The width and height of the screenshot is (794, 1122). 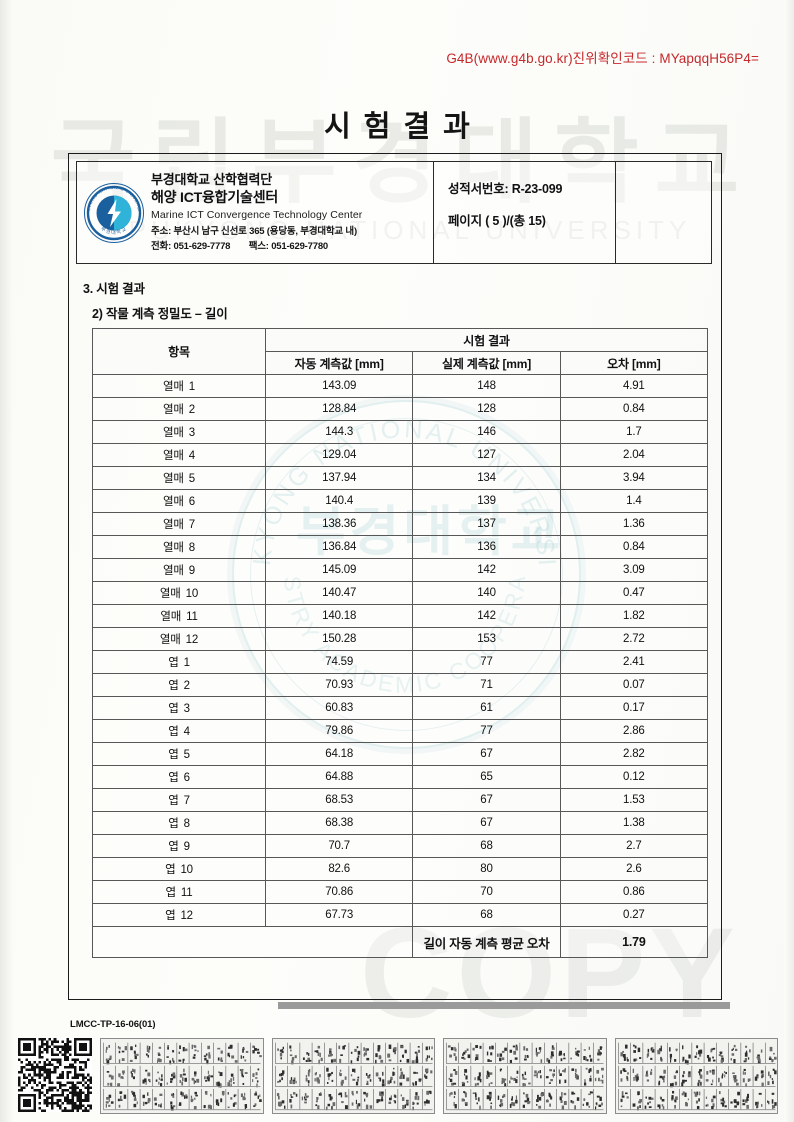 I want to click on org-fax-label: 팩스:, so click(x=258, y=246).